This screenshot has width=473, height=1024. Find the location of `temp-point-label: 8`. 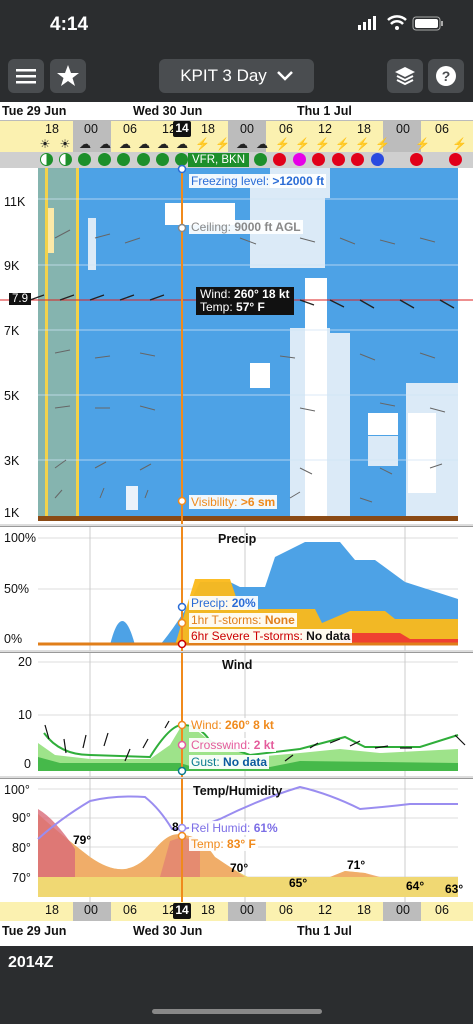

temp-point-label: 8 is located at coordinates (175, 827).